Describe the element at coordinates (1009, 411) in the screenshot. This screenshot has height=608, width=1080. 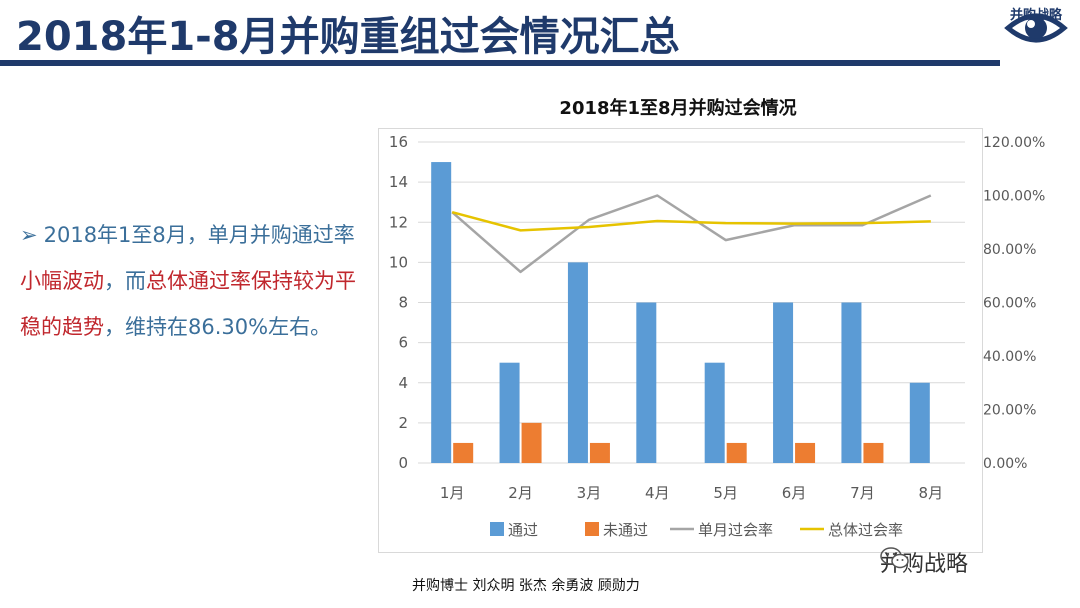
I see `y-right-tick-label: 20.00%` at that location.